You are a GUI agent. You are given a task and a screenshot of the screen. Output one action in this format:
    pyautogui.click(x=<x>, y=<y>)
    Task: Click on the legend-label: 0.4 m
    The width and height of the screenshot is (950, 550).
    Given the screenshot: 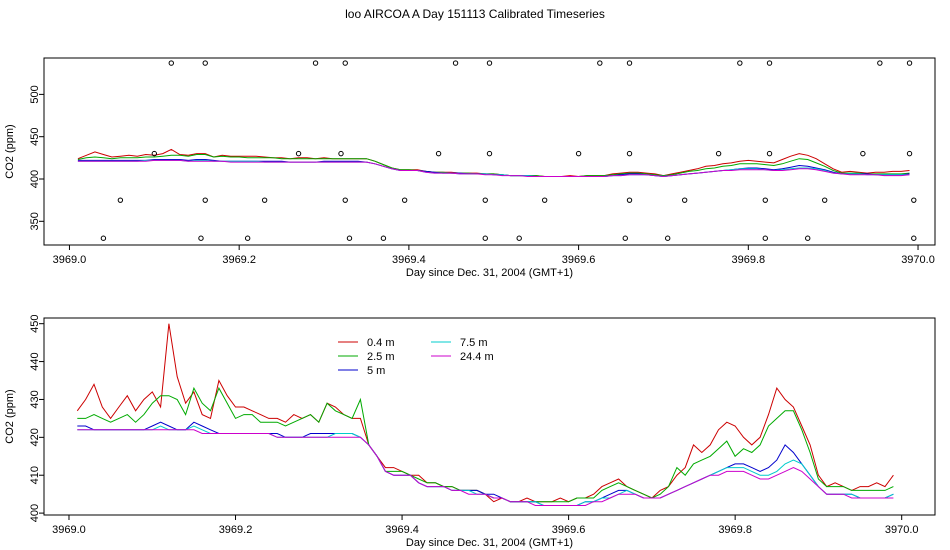 What is the action you would take?
    pyautogui.click(x=381, y=343)
    